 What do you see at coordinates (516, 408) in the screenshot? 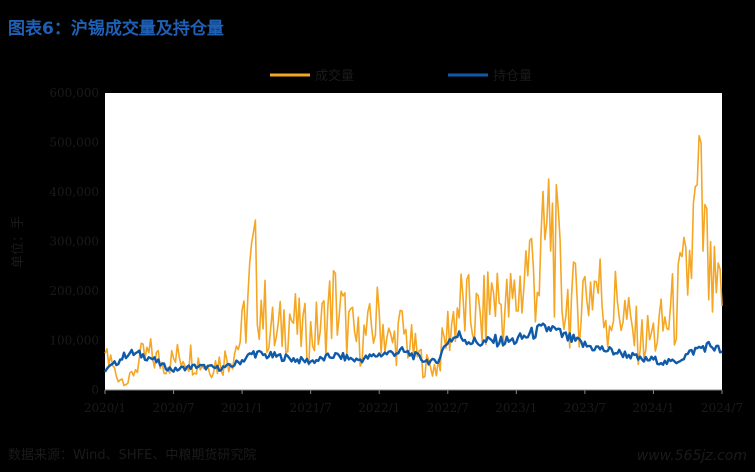
I see `x-tick-label: 2023/1` at bounding box center [516, 408].